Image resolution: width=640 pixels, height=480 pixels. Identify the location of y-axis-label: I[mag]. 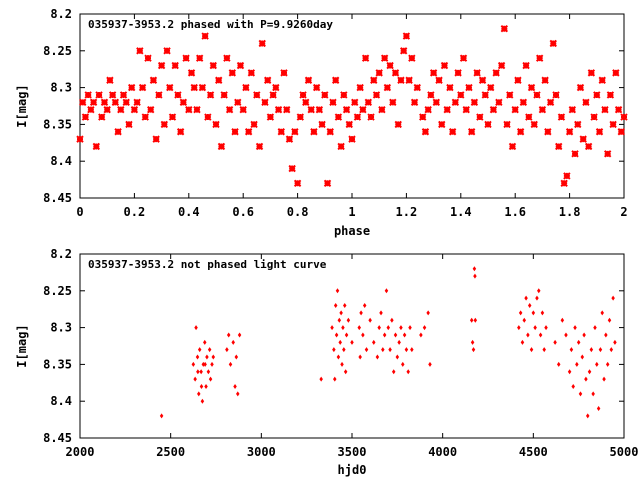
(22, 105).